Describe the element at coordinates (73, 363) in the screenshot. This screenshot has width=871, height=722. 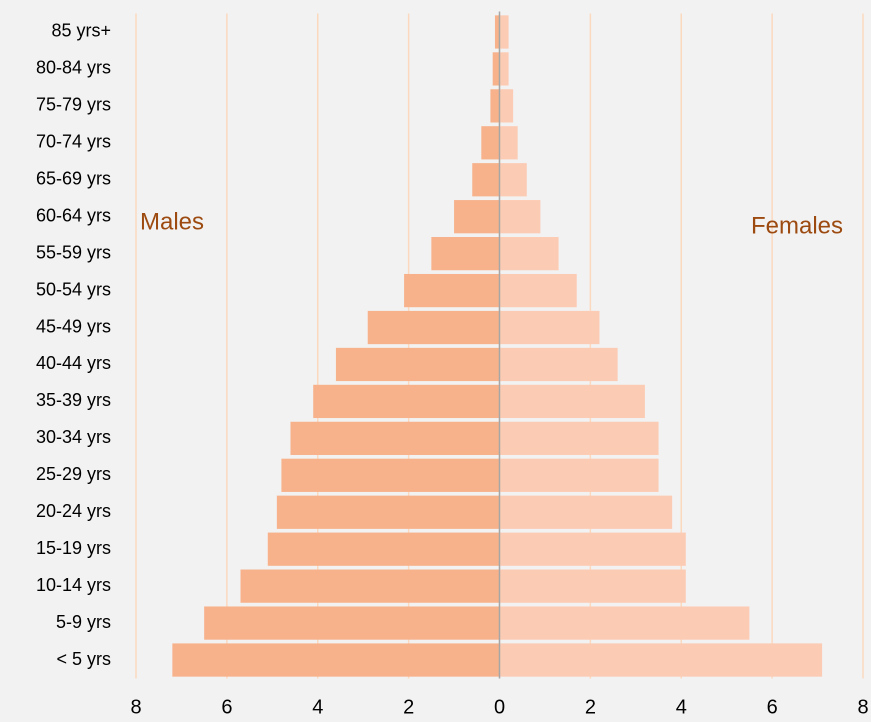
I see `y-tick-label: 40-44 yrs` at that location.